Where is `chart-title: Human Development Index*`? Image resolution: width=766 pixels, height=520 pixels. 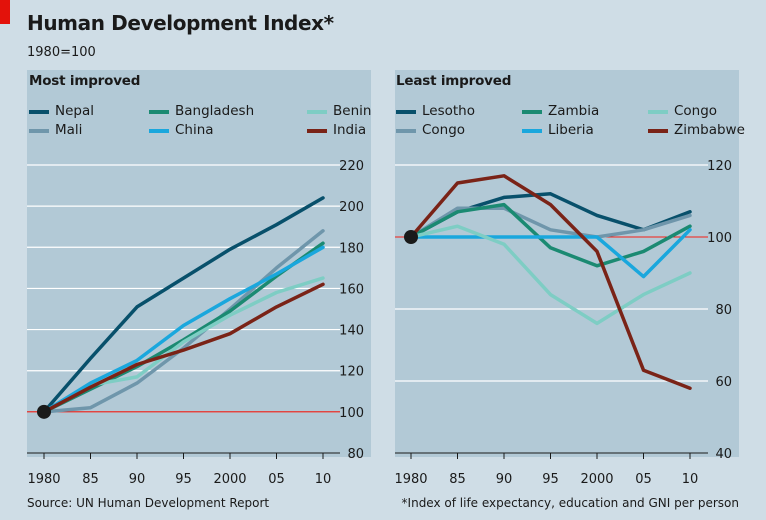
chart-title: Human Development Index* is located at coordinates (180, 23).